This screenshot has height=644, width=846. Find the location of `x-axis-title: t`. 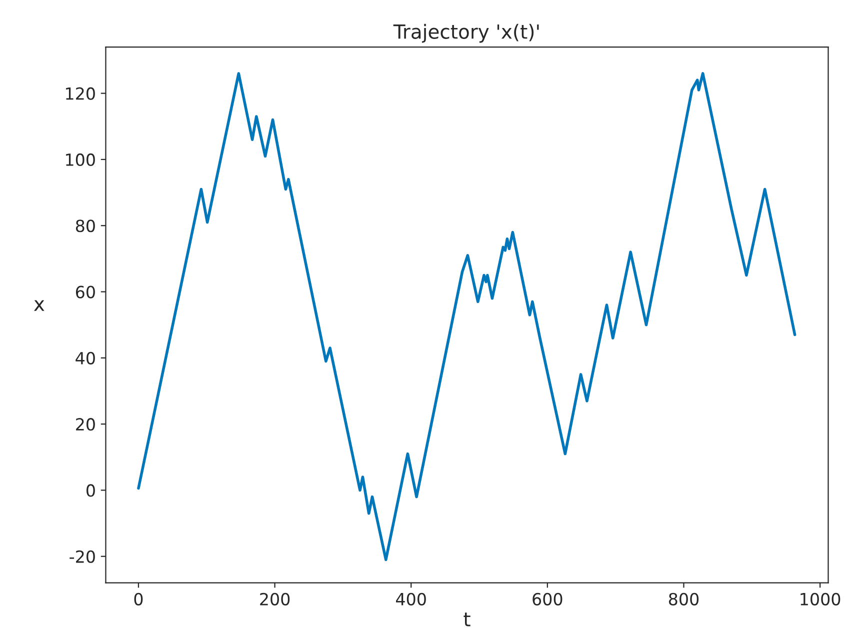

x-axis-title: t is located at coordinates (467, 619).